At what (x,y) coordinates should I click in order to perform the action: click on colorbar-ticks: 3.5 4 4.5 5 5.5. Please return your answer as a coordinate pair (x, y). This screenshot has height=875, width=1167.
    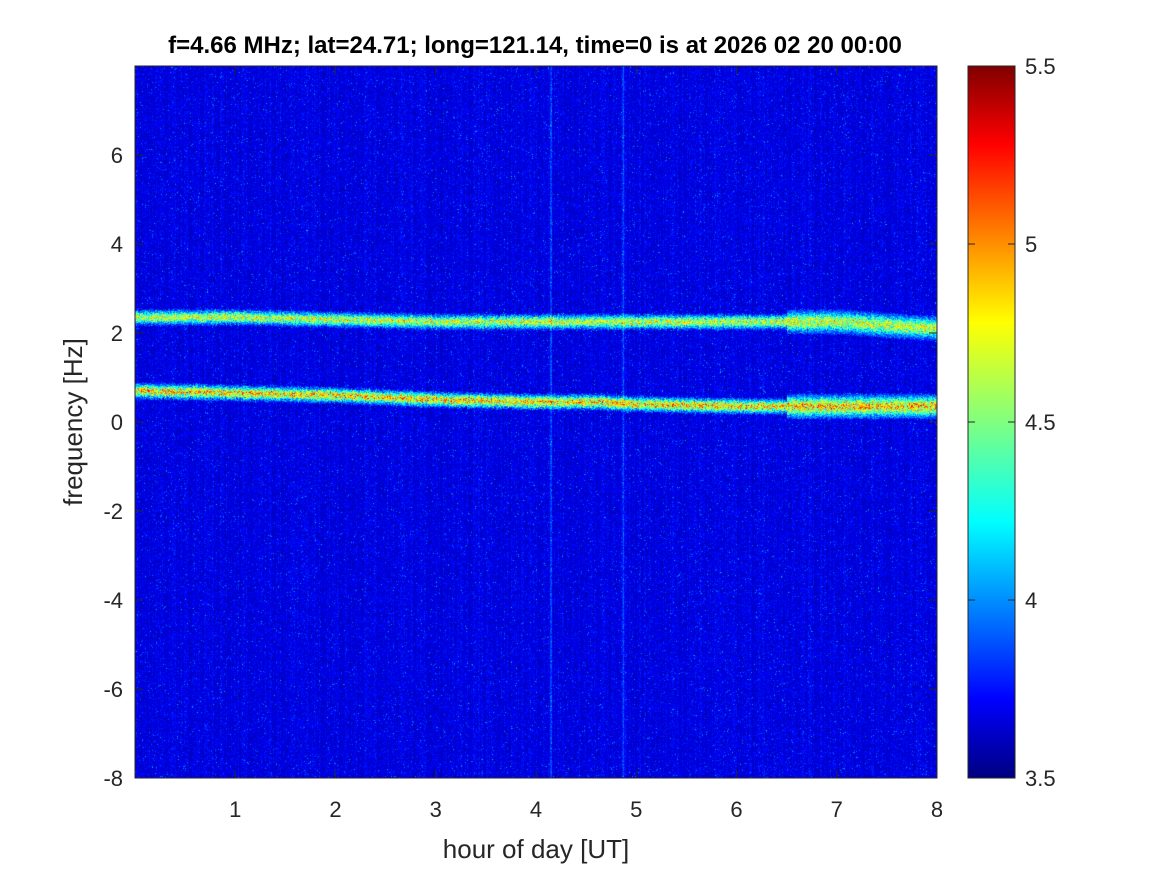
    Looking at the image, I should click on (1012, 422).